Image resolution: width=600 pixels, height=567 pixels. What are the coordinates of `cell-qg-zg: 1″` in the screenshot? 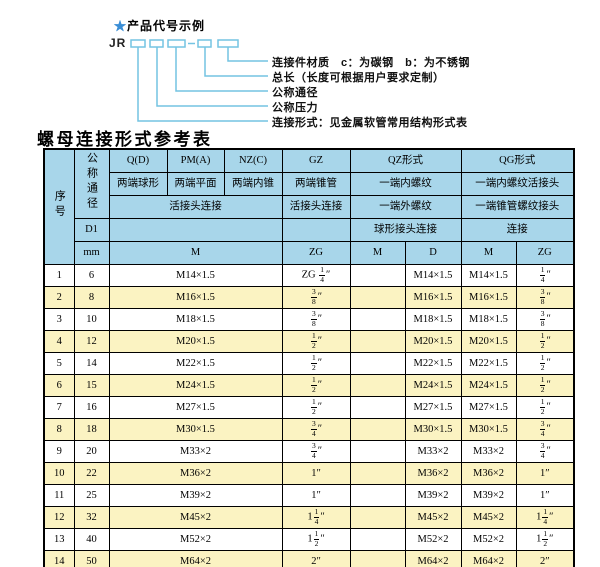 It's located at (545, 473).